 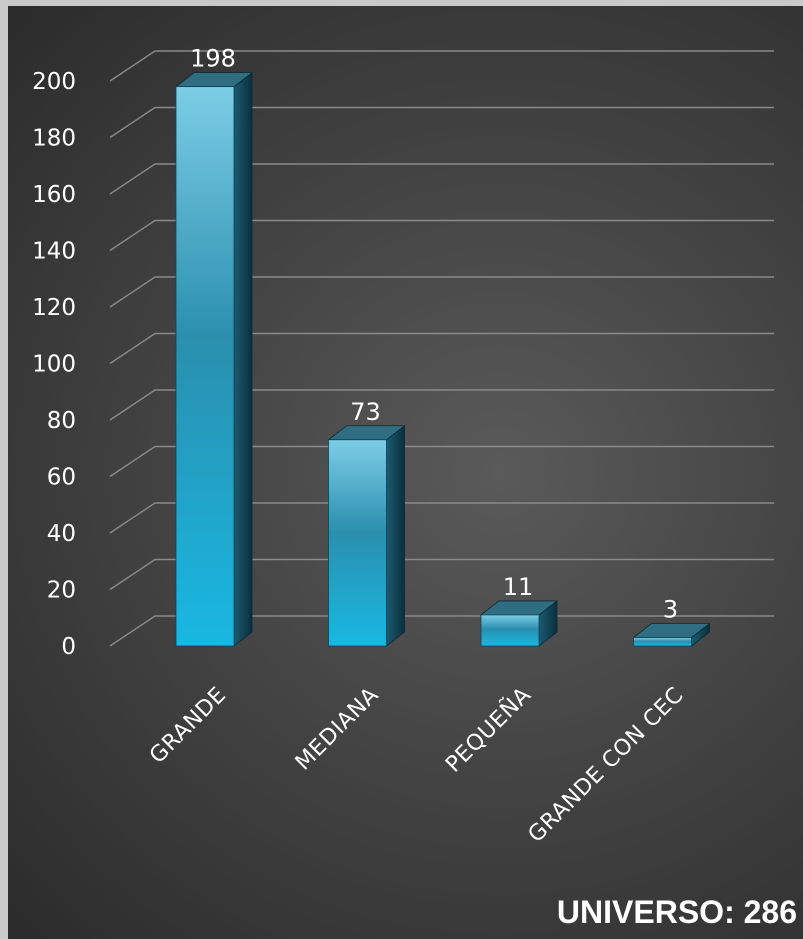 I want to click on data-label: 198, so click(x=213, y=59).